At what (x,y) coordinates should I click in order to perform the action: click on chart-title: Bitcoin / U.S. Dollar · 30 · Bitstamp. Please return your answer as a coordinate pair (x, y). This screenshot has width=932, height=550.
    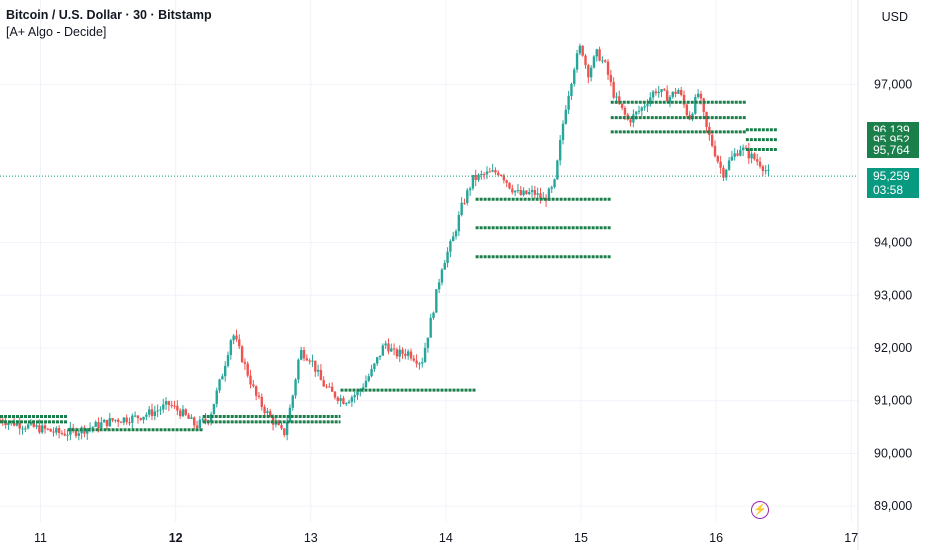
    Looking at the image, I should click on (109, 15).